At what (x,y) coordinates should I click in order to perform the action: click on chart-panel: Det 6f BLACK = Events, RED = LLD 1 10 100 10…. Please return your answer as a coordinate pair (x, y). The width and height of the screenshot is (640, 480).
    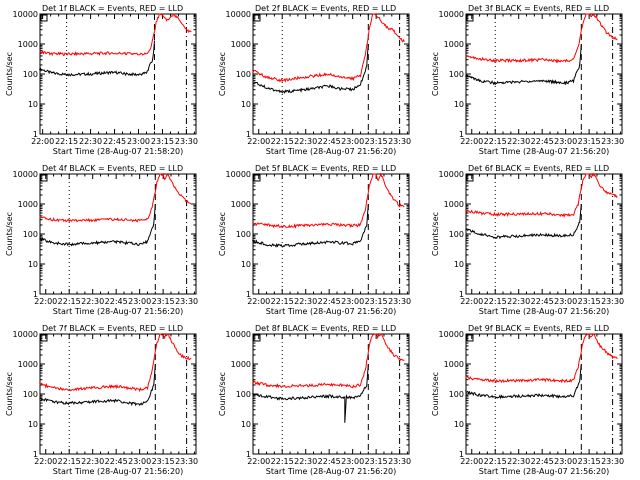
    Looking at the image, I should click on (527, 240).